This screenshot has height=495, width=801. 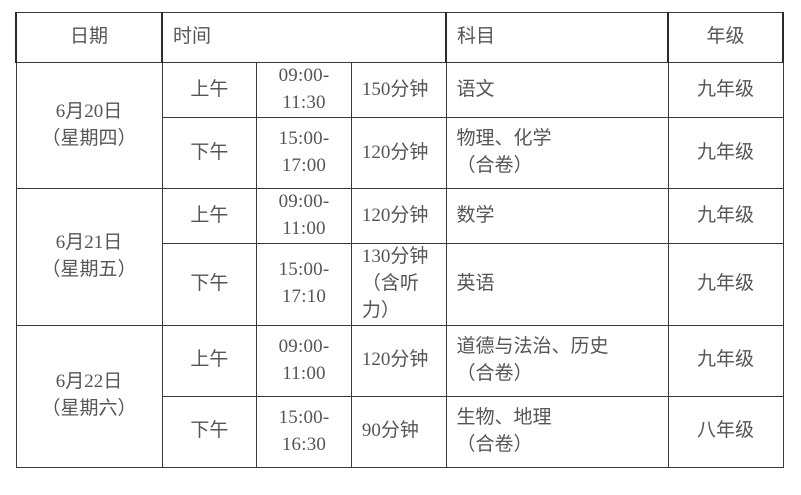 I want to click on header-time: 时间, so click(x=304, y=37).